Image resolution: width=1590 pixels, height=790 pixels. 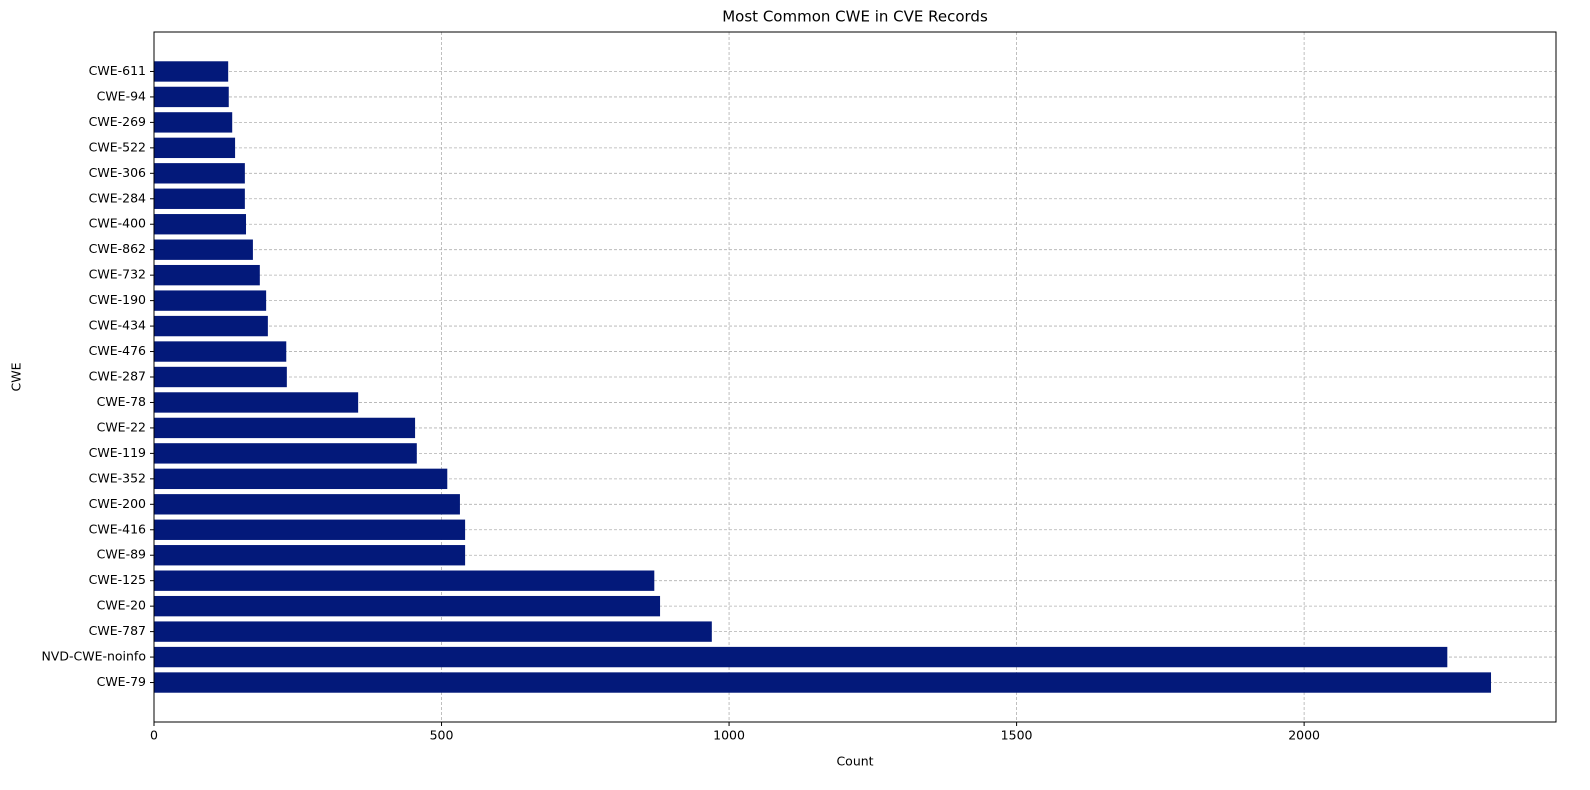 What do you see at coordinates (854, 761) in the screenshot?
I see `x-axis-label: Count` at bounding box center [854, 761].